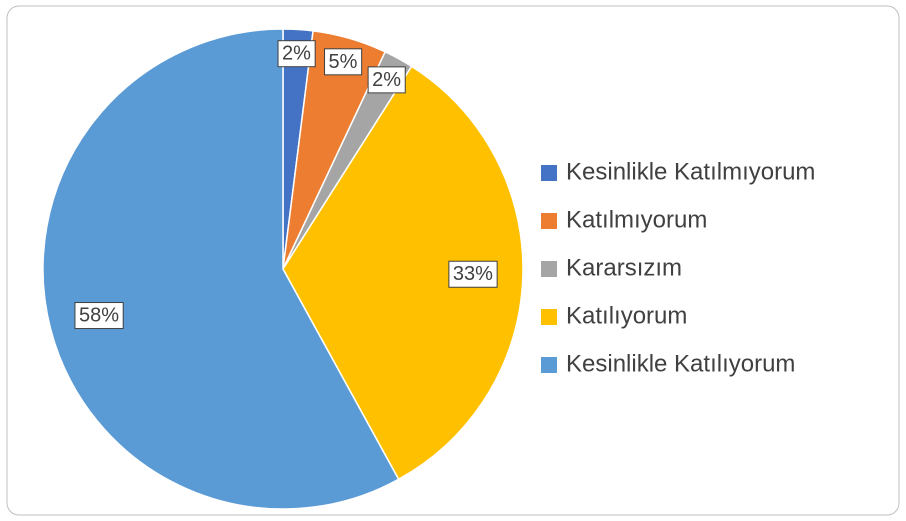 The height and width of the screenshot is (521, 906). What do you see at coordinates (624, 267) in the screenshot?
I see `legend-label: Kararsızım` at bounding box center [624, 267].